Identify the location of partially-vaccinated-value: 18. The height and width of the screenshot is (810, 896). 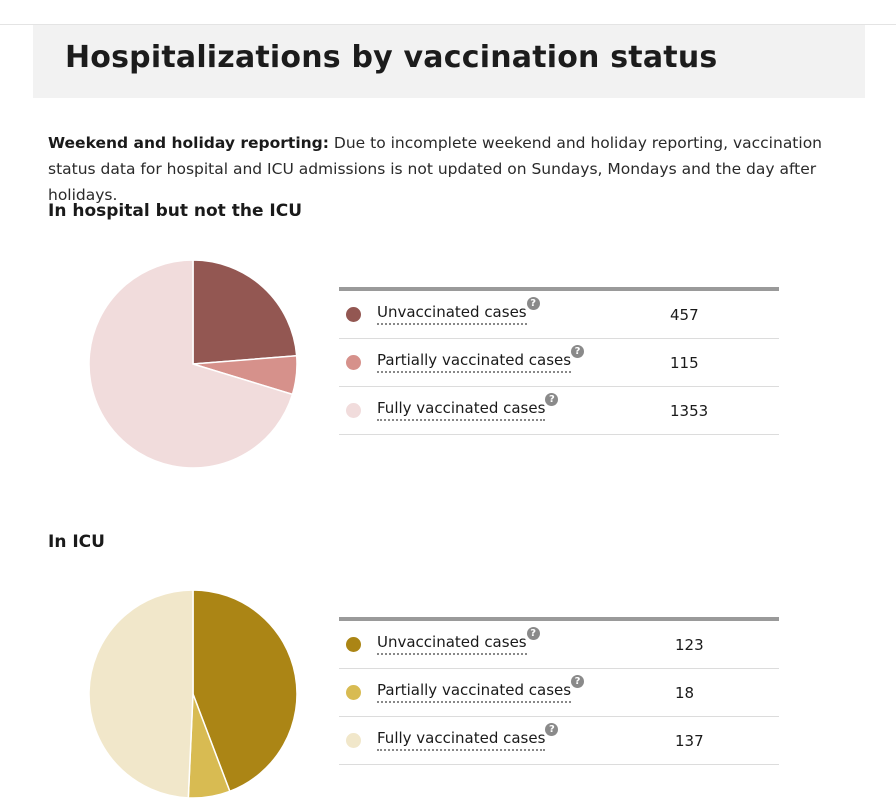
(685, 693).